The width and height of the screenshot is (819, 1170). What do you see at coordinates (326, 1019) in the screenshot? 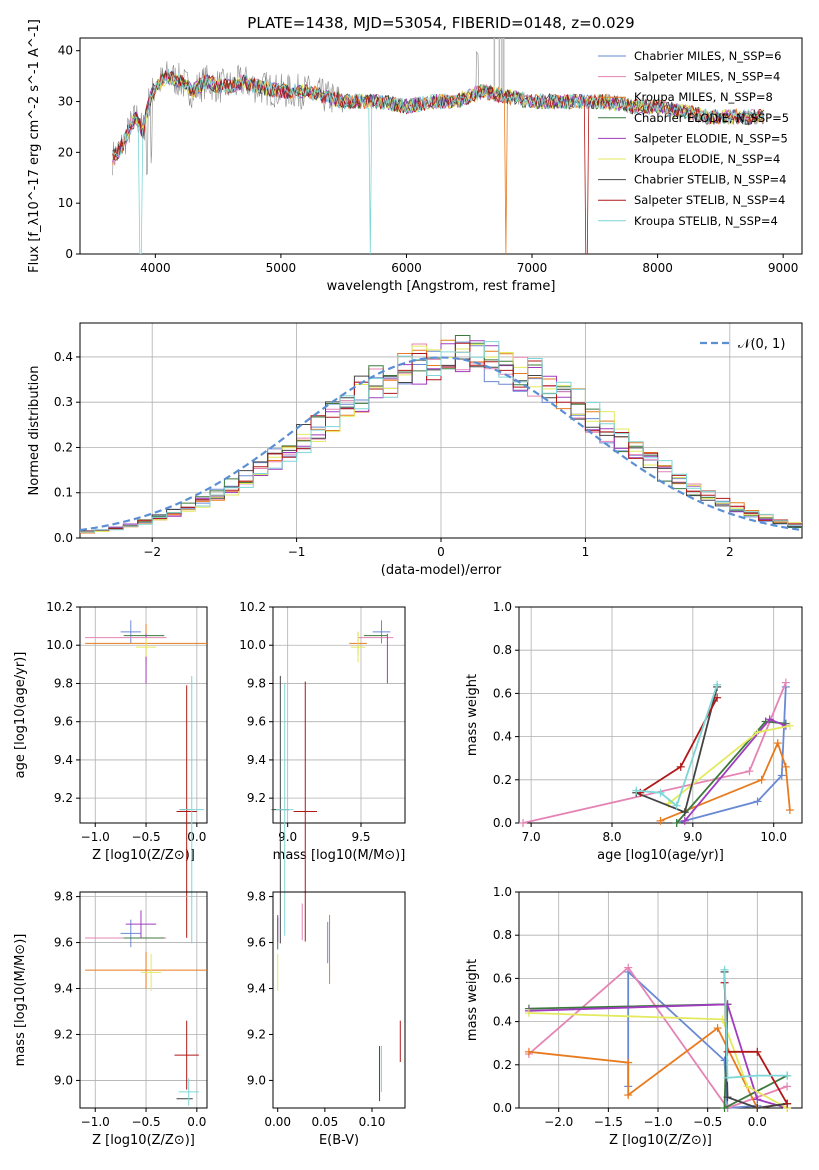
I see `mass-vs-EBV-axes: 0.00 0.05 0.10 9.0 9.2 9.4 9.6 9.8 E(B-V)` at bounding box center [326, 1019].